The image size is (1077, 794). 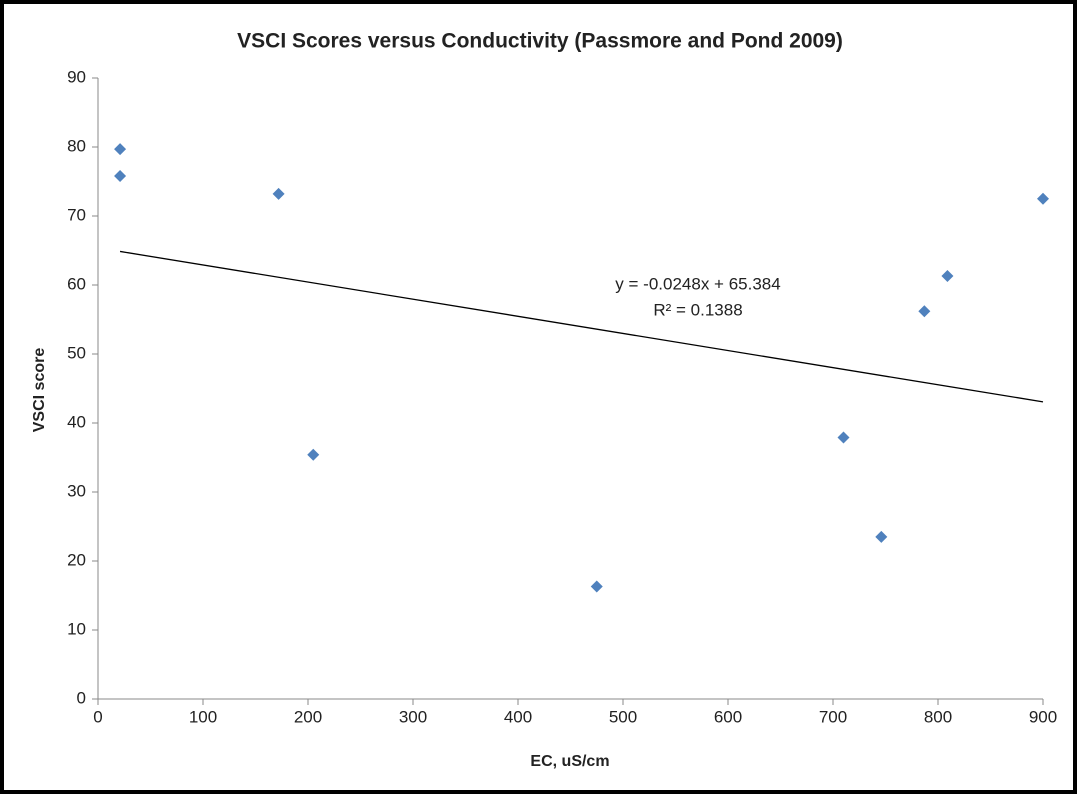 What do you see at coordinates (76, 283) in the screenshot?
I see `y-tick-label: 60` at bounding box center [76, 283].